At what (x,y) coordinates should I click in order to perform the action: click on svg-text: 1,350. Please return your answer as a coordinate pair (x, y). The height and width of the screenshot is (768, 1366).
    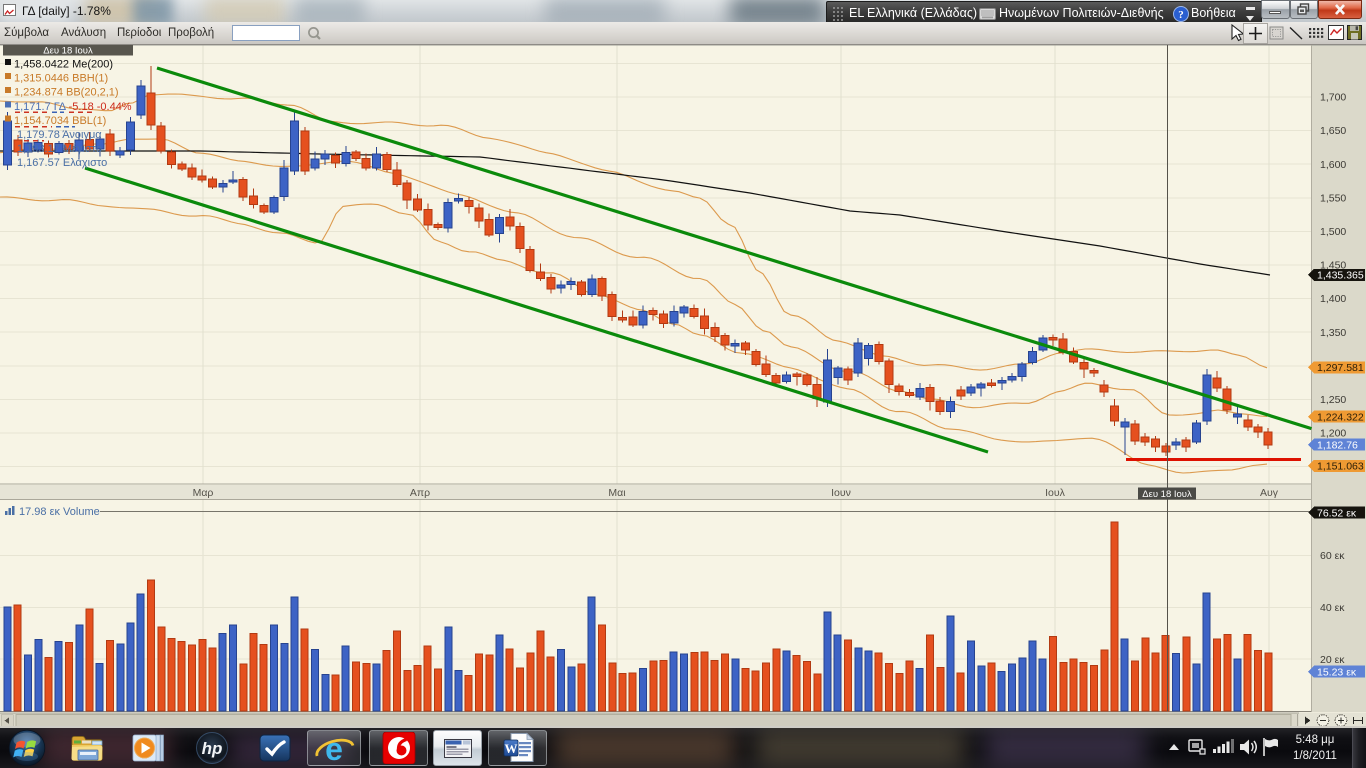
    Looking at the image, I should click on (1333, 333).